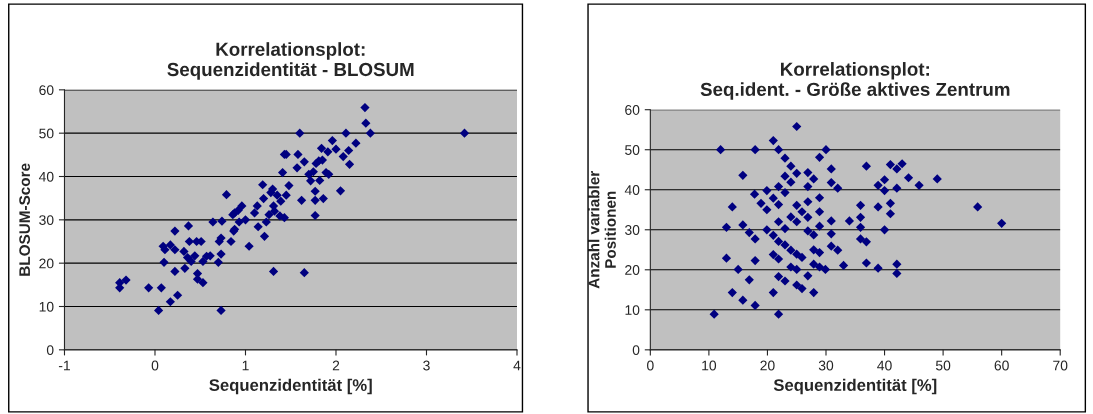 Image resolution: width=1093 pixels, height=414 pixels. Describe the element at coordinates (64, 365) in the screenshot. I see `x-tick-label: -1` at that location.